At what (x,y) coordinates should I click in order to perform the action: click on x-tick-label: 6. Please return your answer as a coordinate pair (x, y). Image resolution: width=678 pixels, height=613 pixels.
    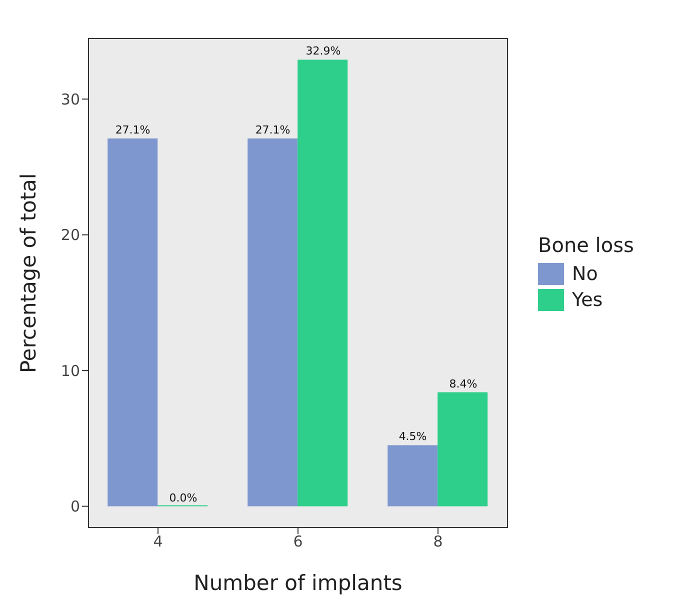
    Looking at the image, I should click on (298, 541).